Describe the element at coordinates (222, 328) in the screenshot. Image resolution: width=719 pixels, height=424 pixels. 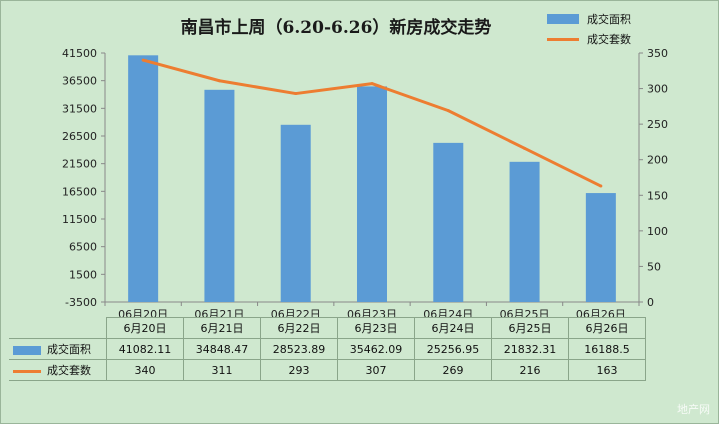
I see `table-header-cell: 6月21日` at that location.